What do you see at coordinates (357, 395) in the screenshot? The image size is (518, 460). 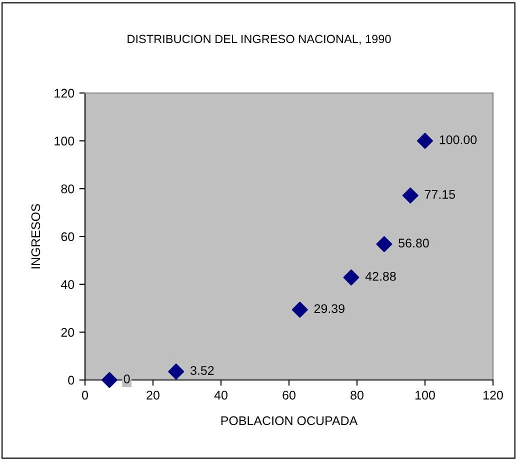 I see `x-tick-label: 80` at bounding box center [357, 395].